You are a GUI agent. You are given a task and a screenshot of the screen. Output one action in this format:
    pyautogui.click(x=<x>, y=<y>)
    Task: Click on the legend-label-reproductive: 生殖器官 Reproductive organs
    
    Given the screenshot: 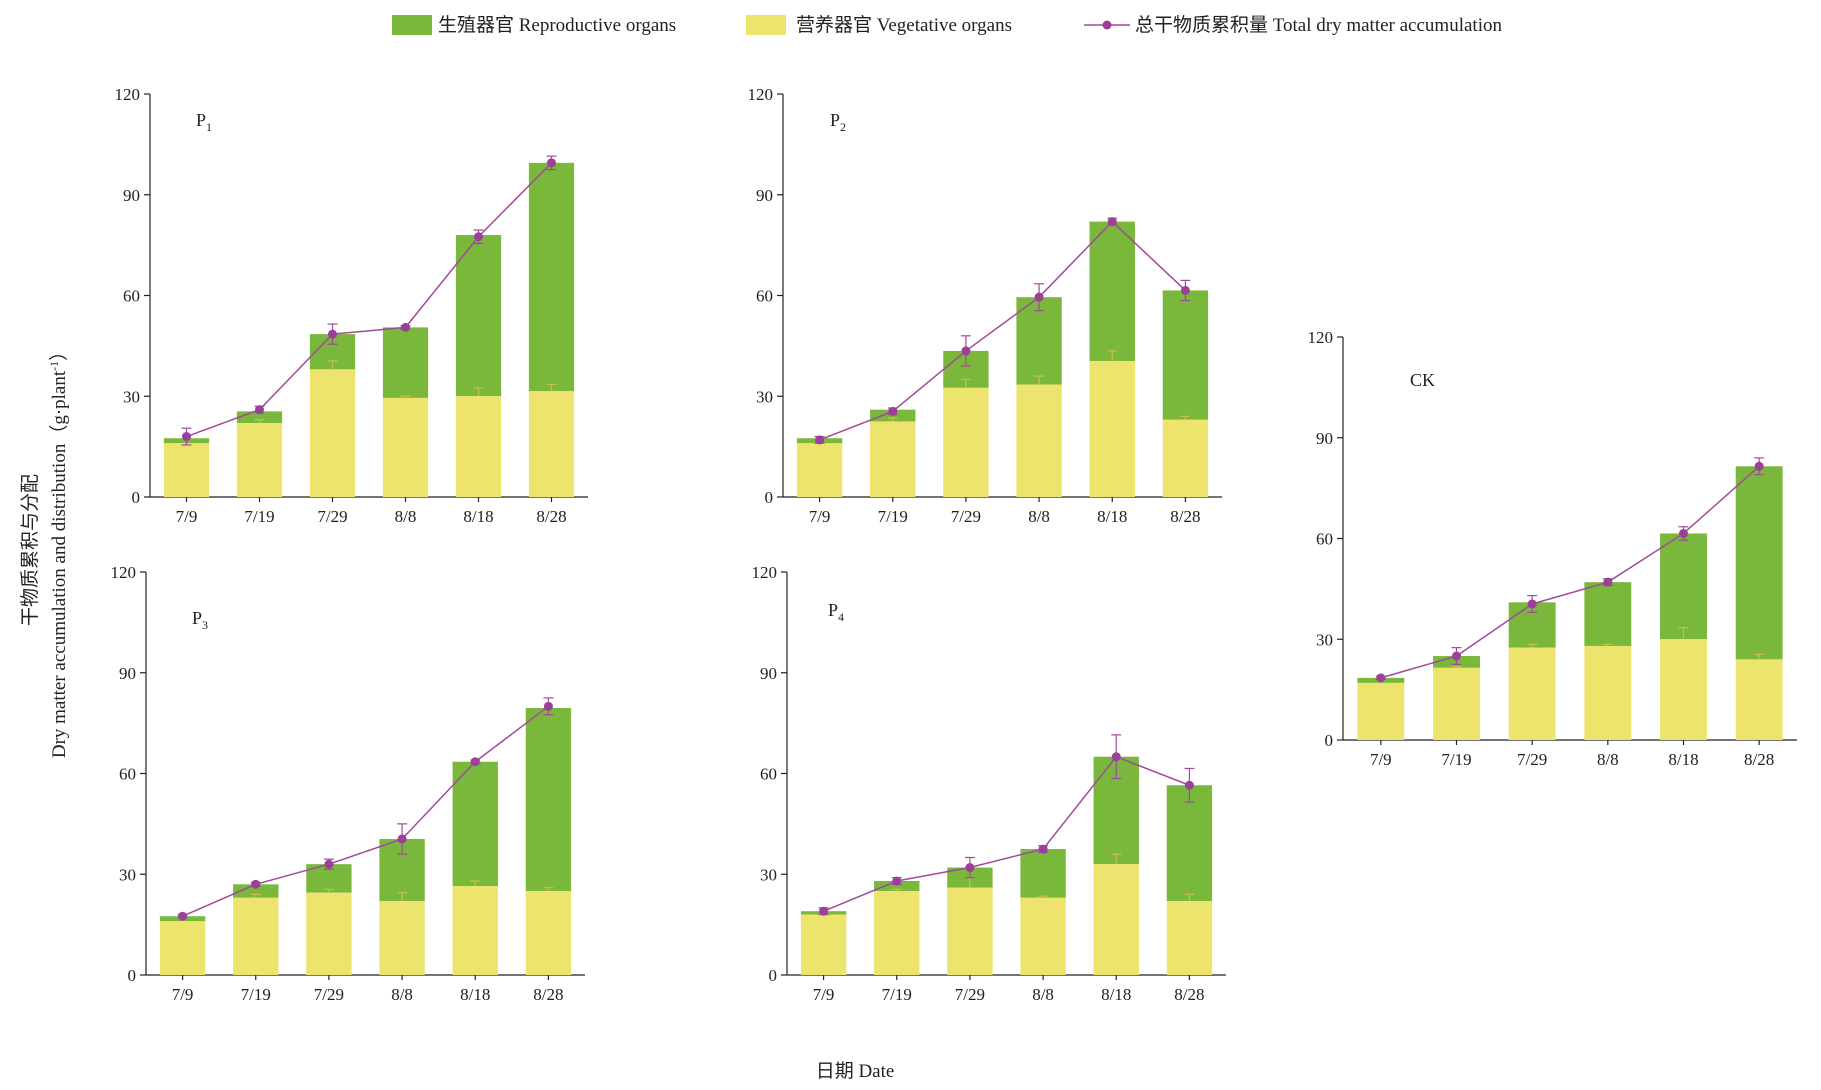 What is the action you would take?
    pyautogui.click(x=557, y=25)
    